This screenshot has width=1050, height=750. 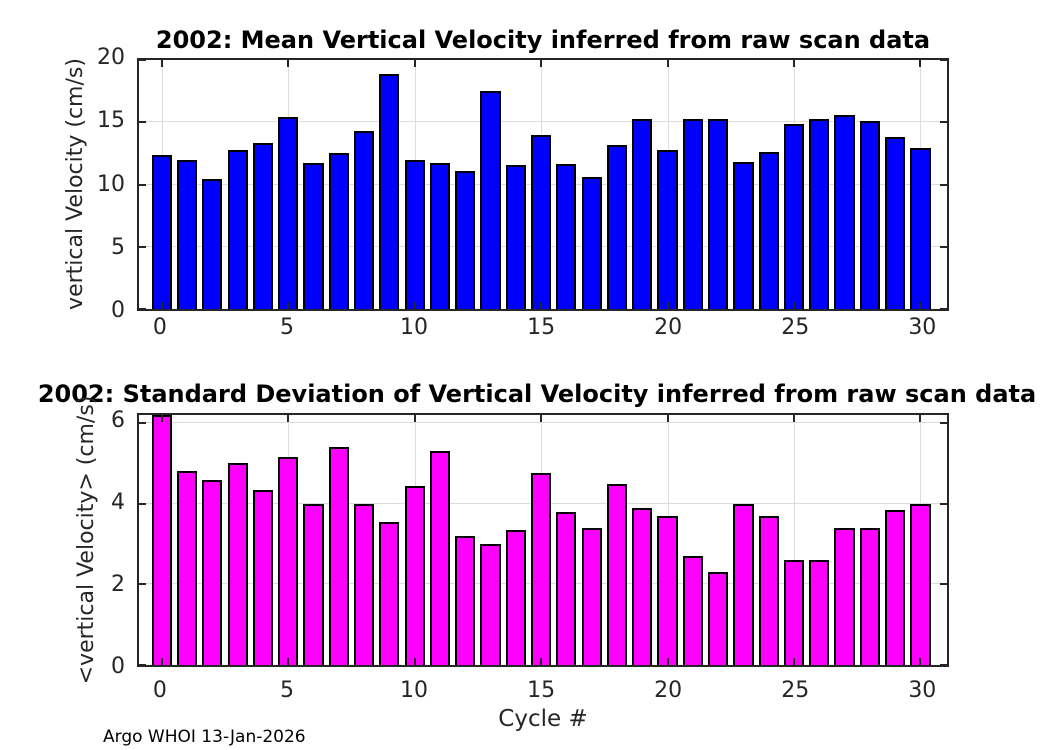 I want to click on y-tick-label: 0, so click(x=118, y=310).